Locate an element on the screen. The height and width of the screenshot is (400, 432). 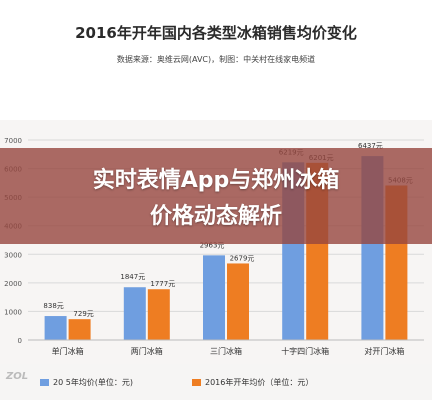
bar-value-label: 6437元 is located at coordinates (370, 146).